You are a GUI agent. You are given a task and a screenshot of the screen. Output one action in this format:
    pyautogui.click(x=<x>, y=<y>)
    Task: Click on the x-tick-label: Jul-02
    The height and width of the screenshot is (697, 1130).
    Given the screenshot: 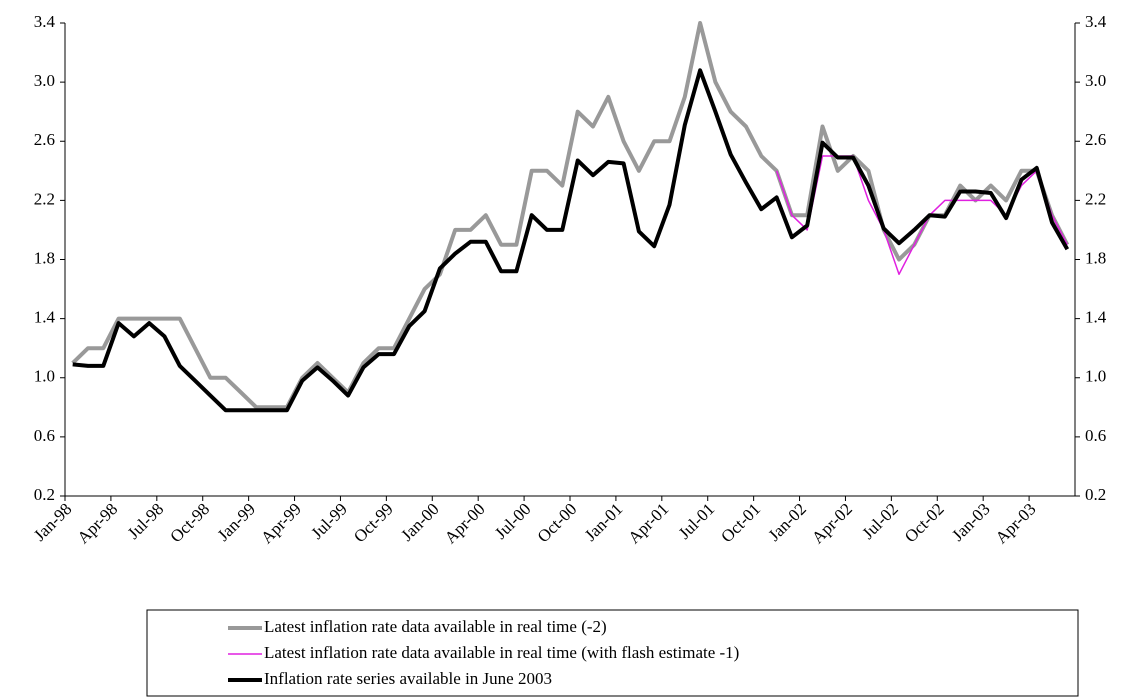 What is the action you would take?
    pyautogui.click(x=879, y=520)
    